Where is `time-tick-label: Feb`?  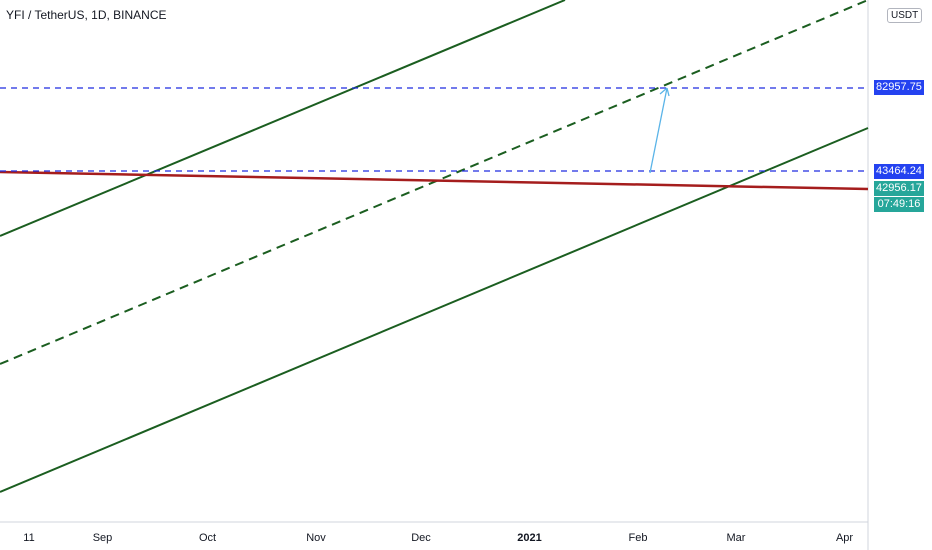 time-tick-label: Feb is located at coordinates (638, 538).